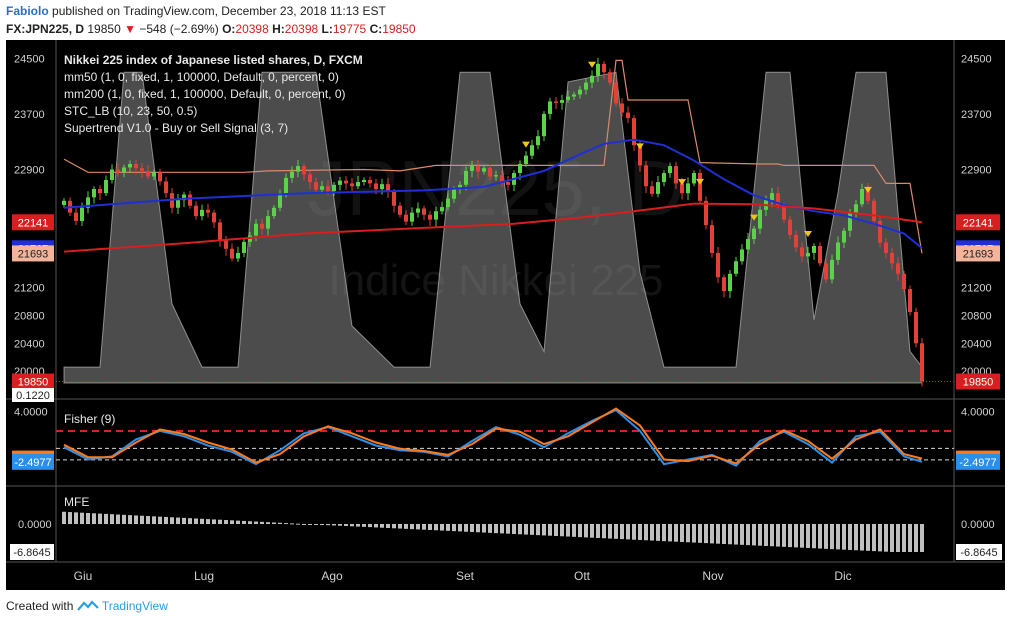  What do you see at coordinates (27, 11) in the screenshot?
I see `author-link: Fabiolo` at bounding box center [27, 11].